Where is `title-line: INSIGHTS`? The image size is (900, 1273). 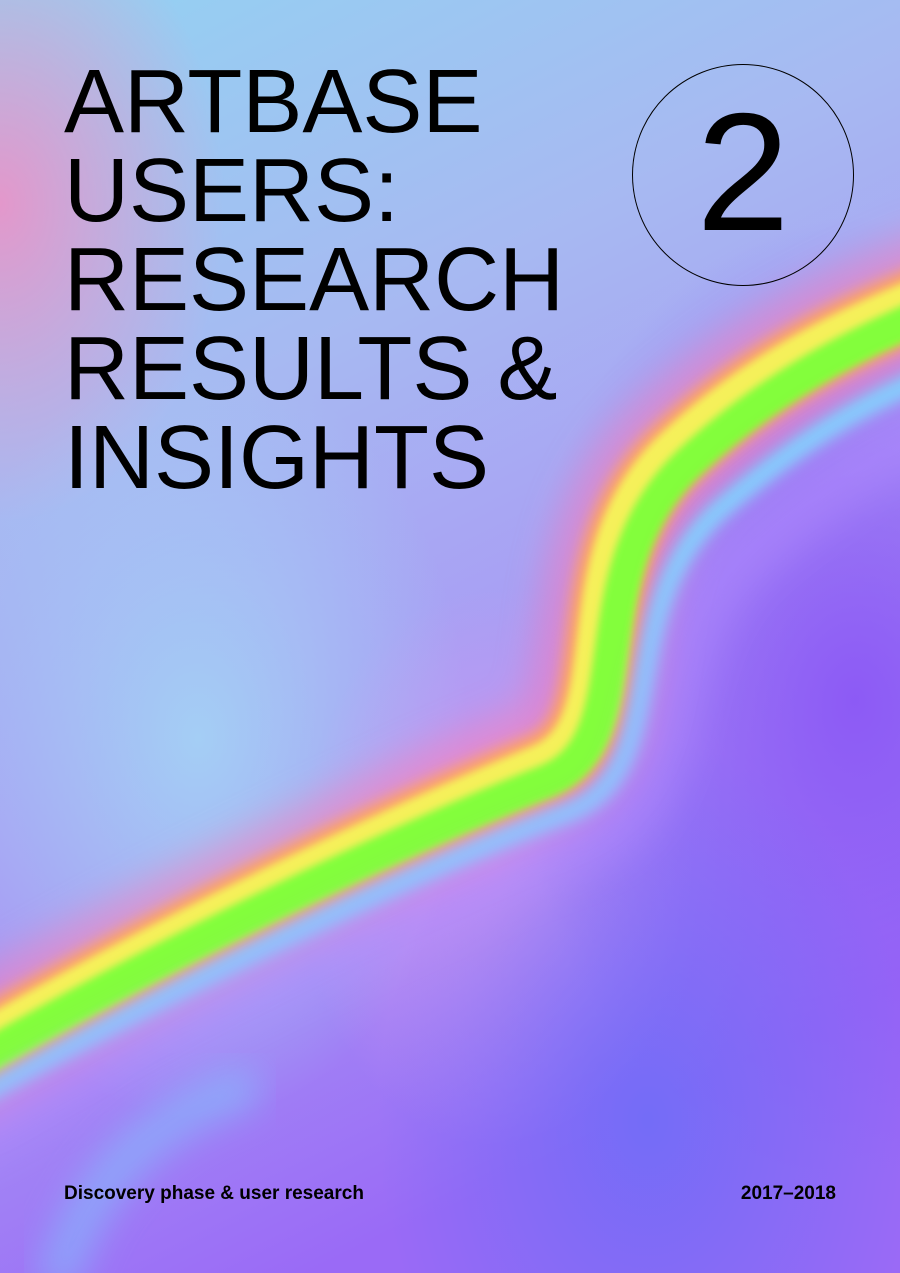
title-line: INSIGHTS is located at coordinates (277, 458).